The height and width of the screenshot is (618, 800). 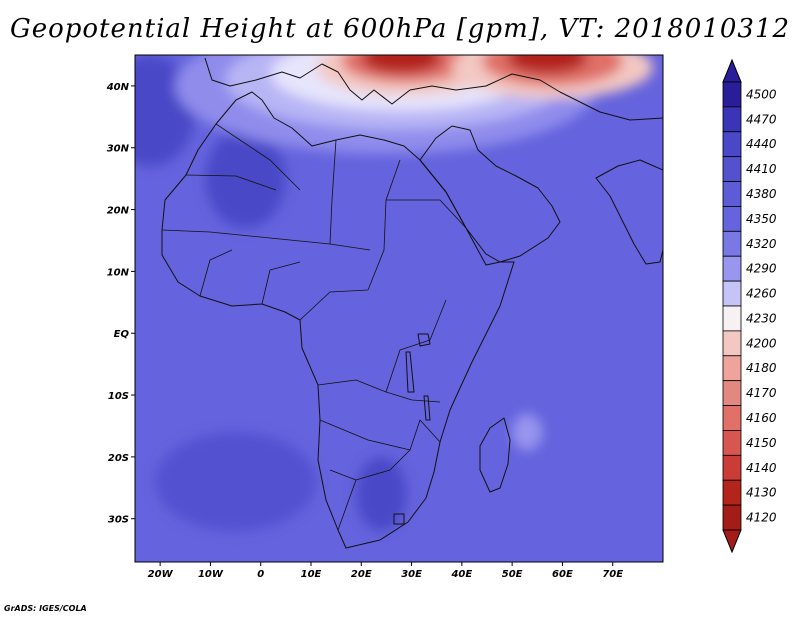 I want to click on colorbar-label: 4350, so click(x=761, y=219).